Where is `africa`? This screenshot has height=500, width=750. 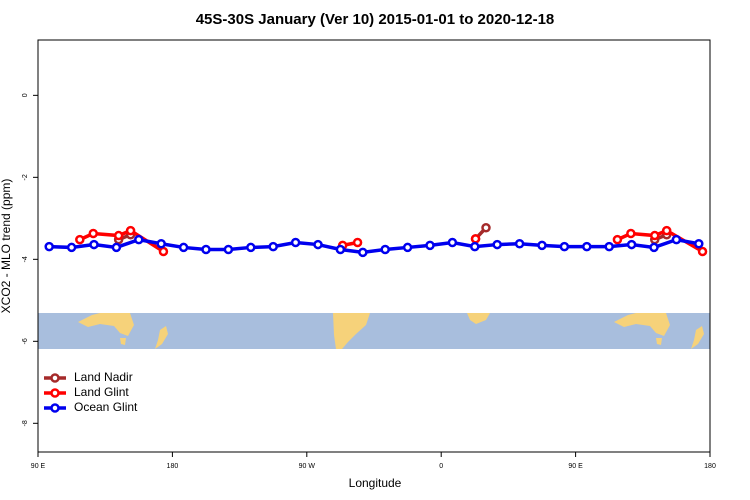 africa is located at coordinates (478, 318).